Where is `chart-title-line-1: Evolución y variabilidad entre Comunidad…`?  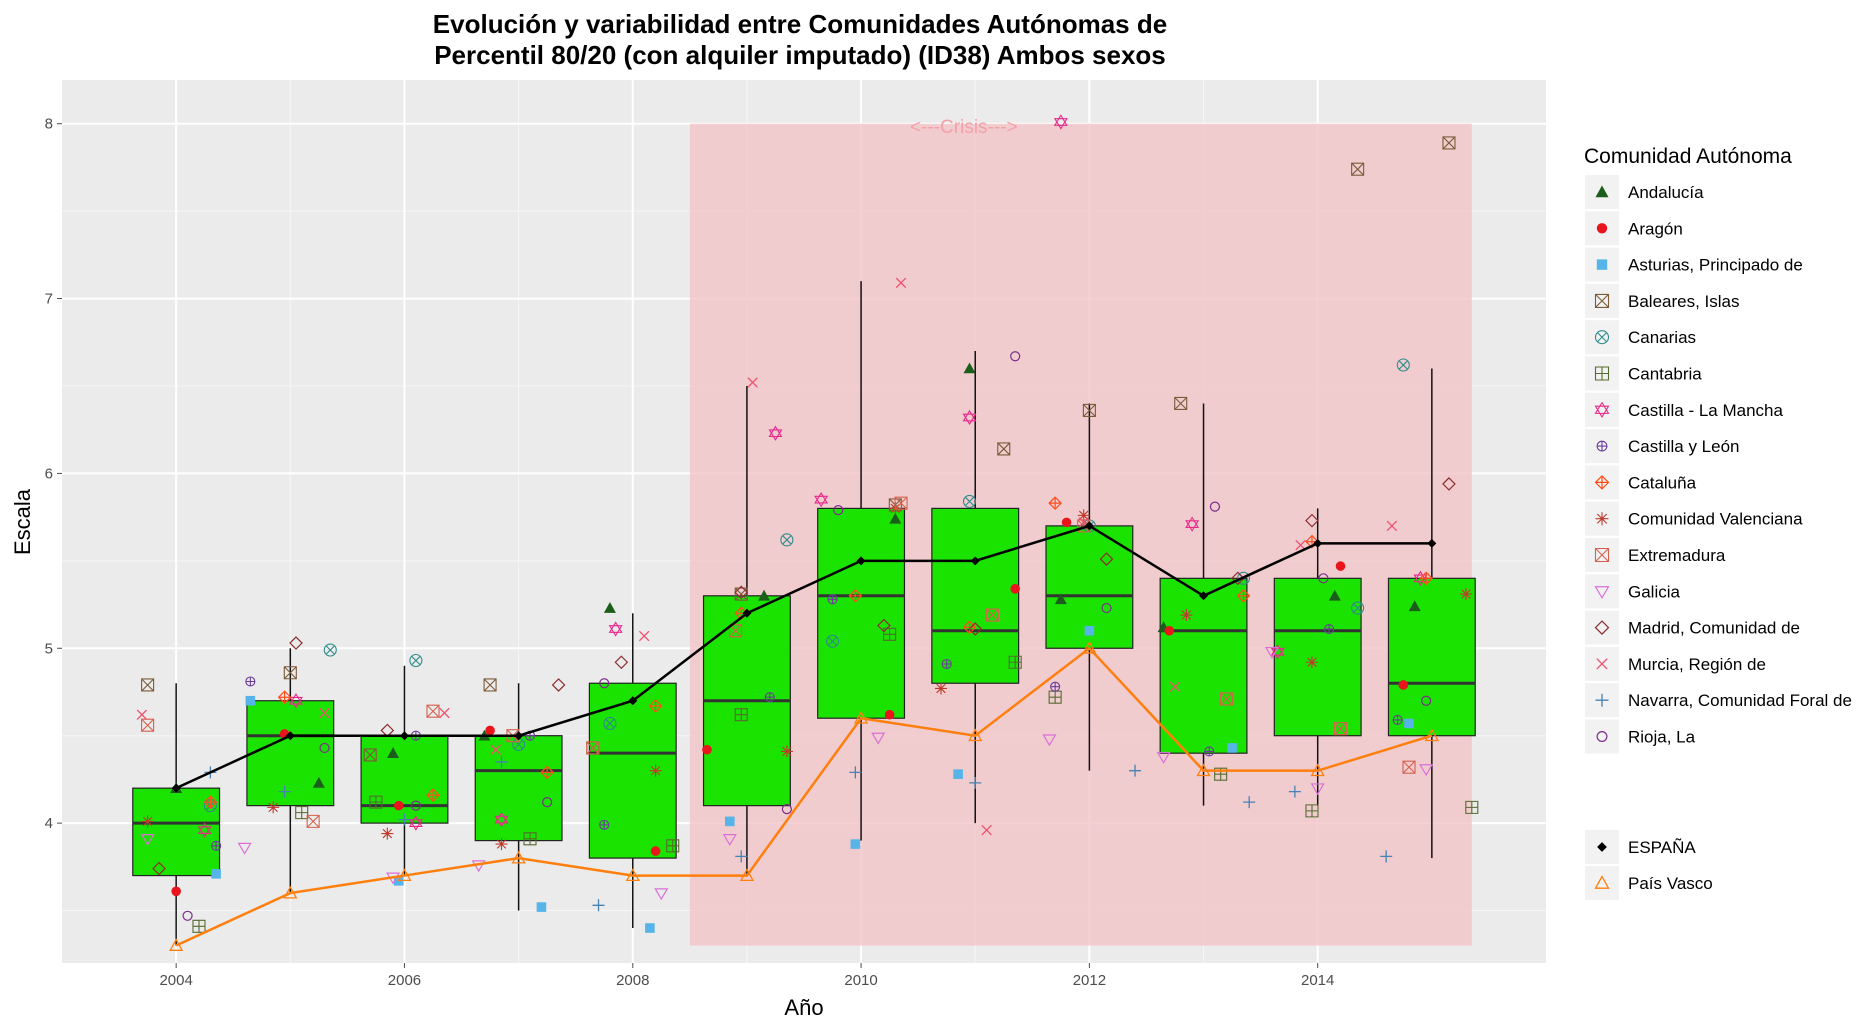 chart-title-line-1: Evolución y variabilidad entre Comunidad… is located at coordinates (800, 24).